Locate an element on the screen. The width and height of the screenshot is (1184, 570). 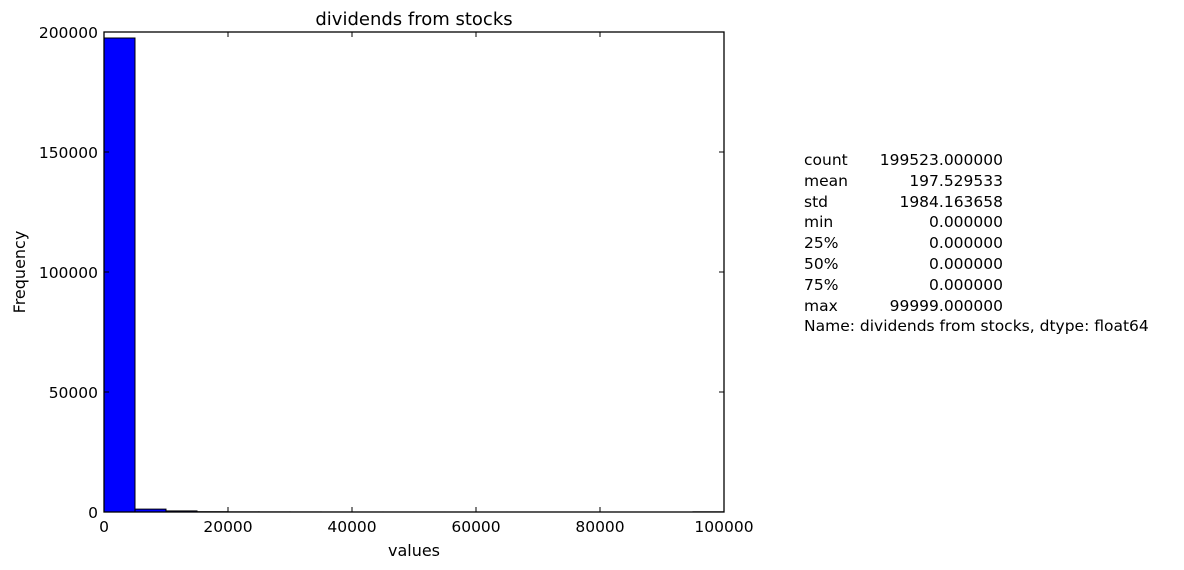
stat-key: std is located at coordinates (816, 201).